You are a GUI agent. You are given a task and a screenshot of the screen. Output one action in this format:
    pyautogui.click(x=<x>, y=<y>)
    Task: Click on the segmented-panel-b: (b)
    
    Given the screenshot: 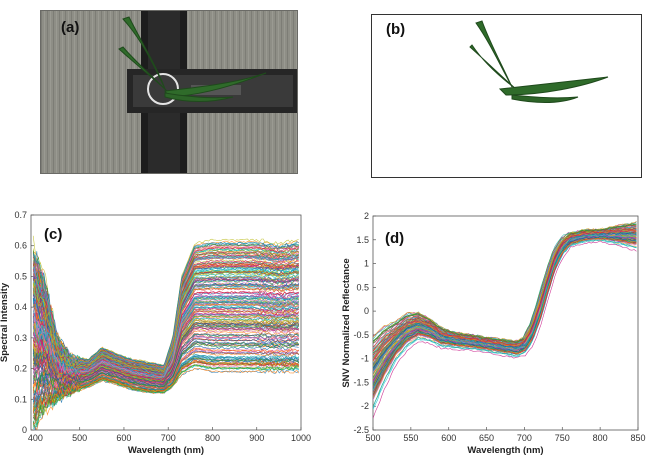 What is the action you would take?
    pyautogui.click(x=506, y=96)
    